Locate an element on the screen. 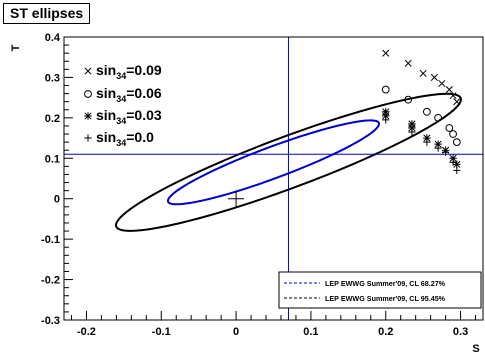  ellipse-legend-box is located at coordinates (380, 290).